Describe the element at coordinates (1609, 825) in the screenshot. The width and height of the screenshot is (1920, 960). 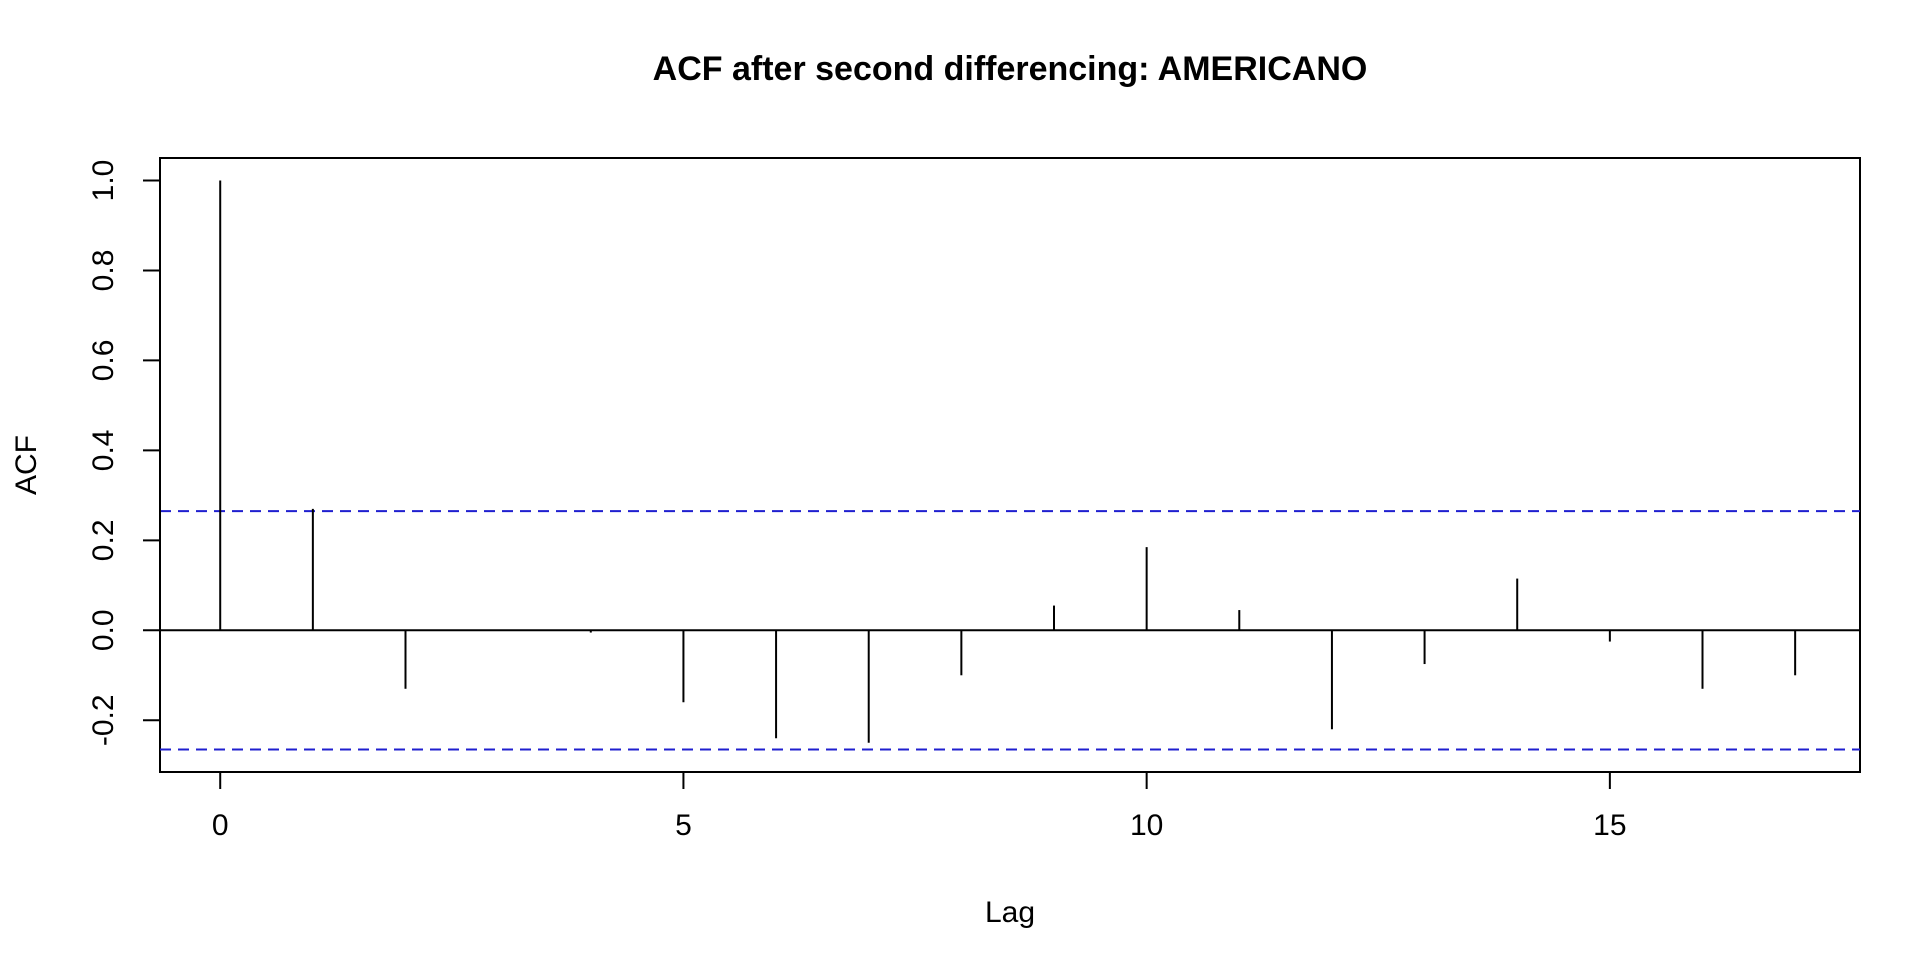
I see `x-tick-label: 15` at that location.